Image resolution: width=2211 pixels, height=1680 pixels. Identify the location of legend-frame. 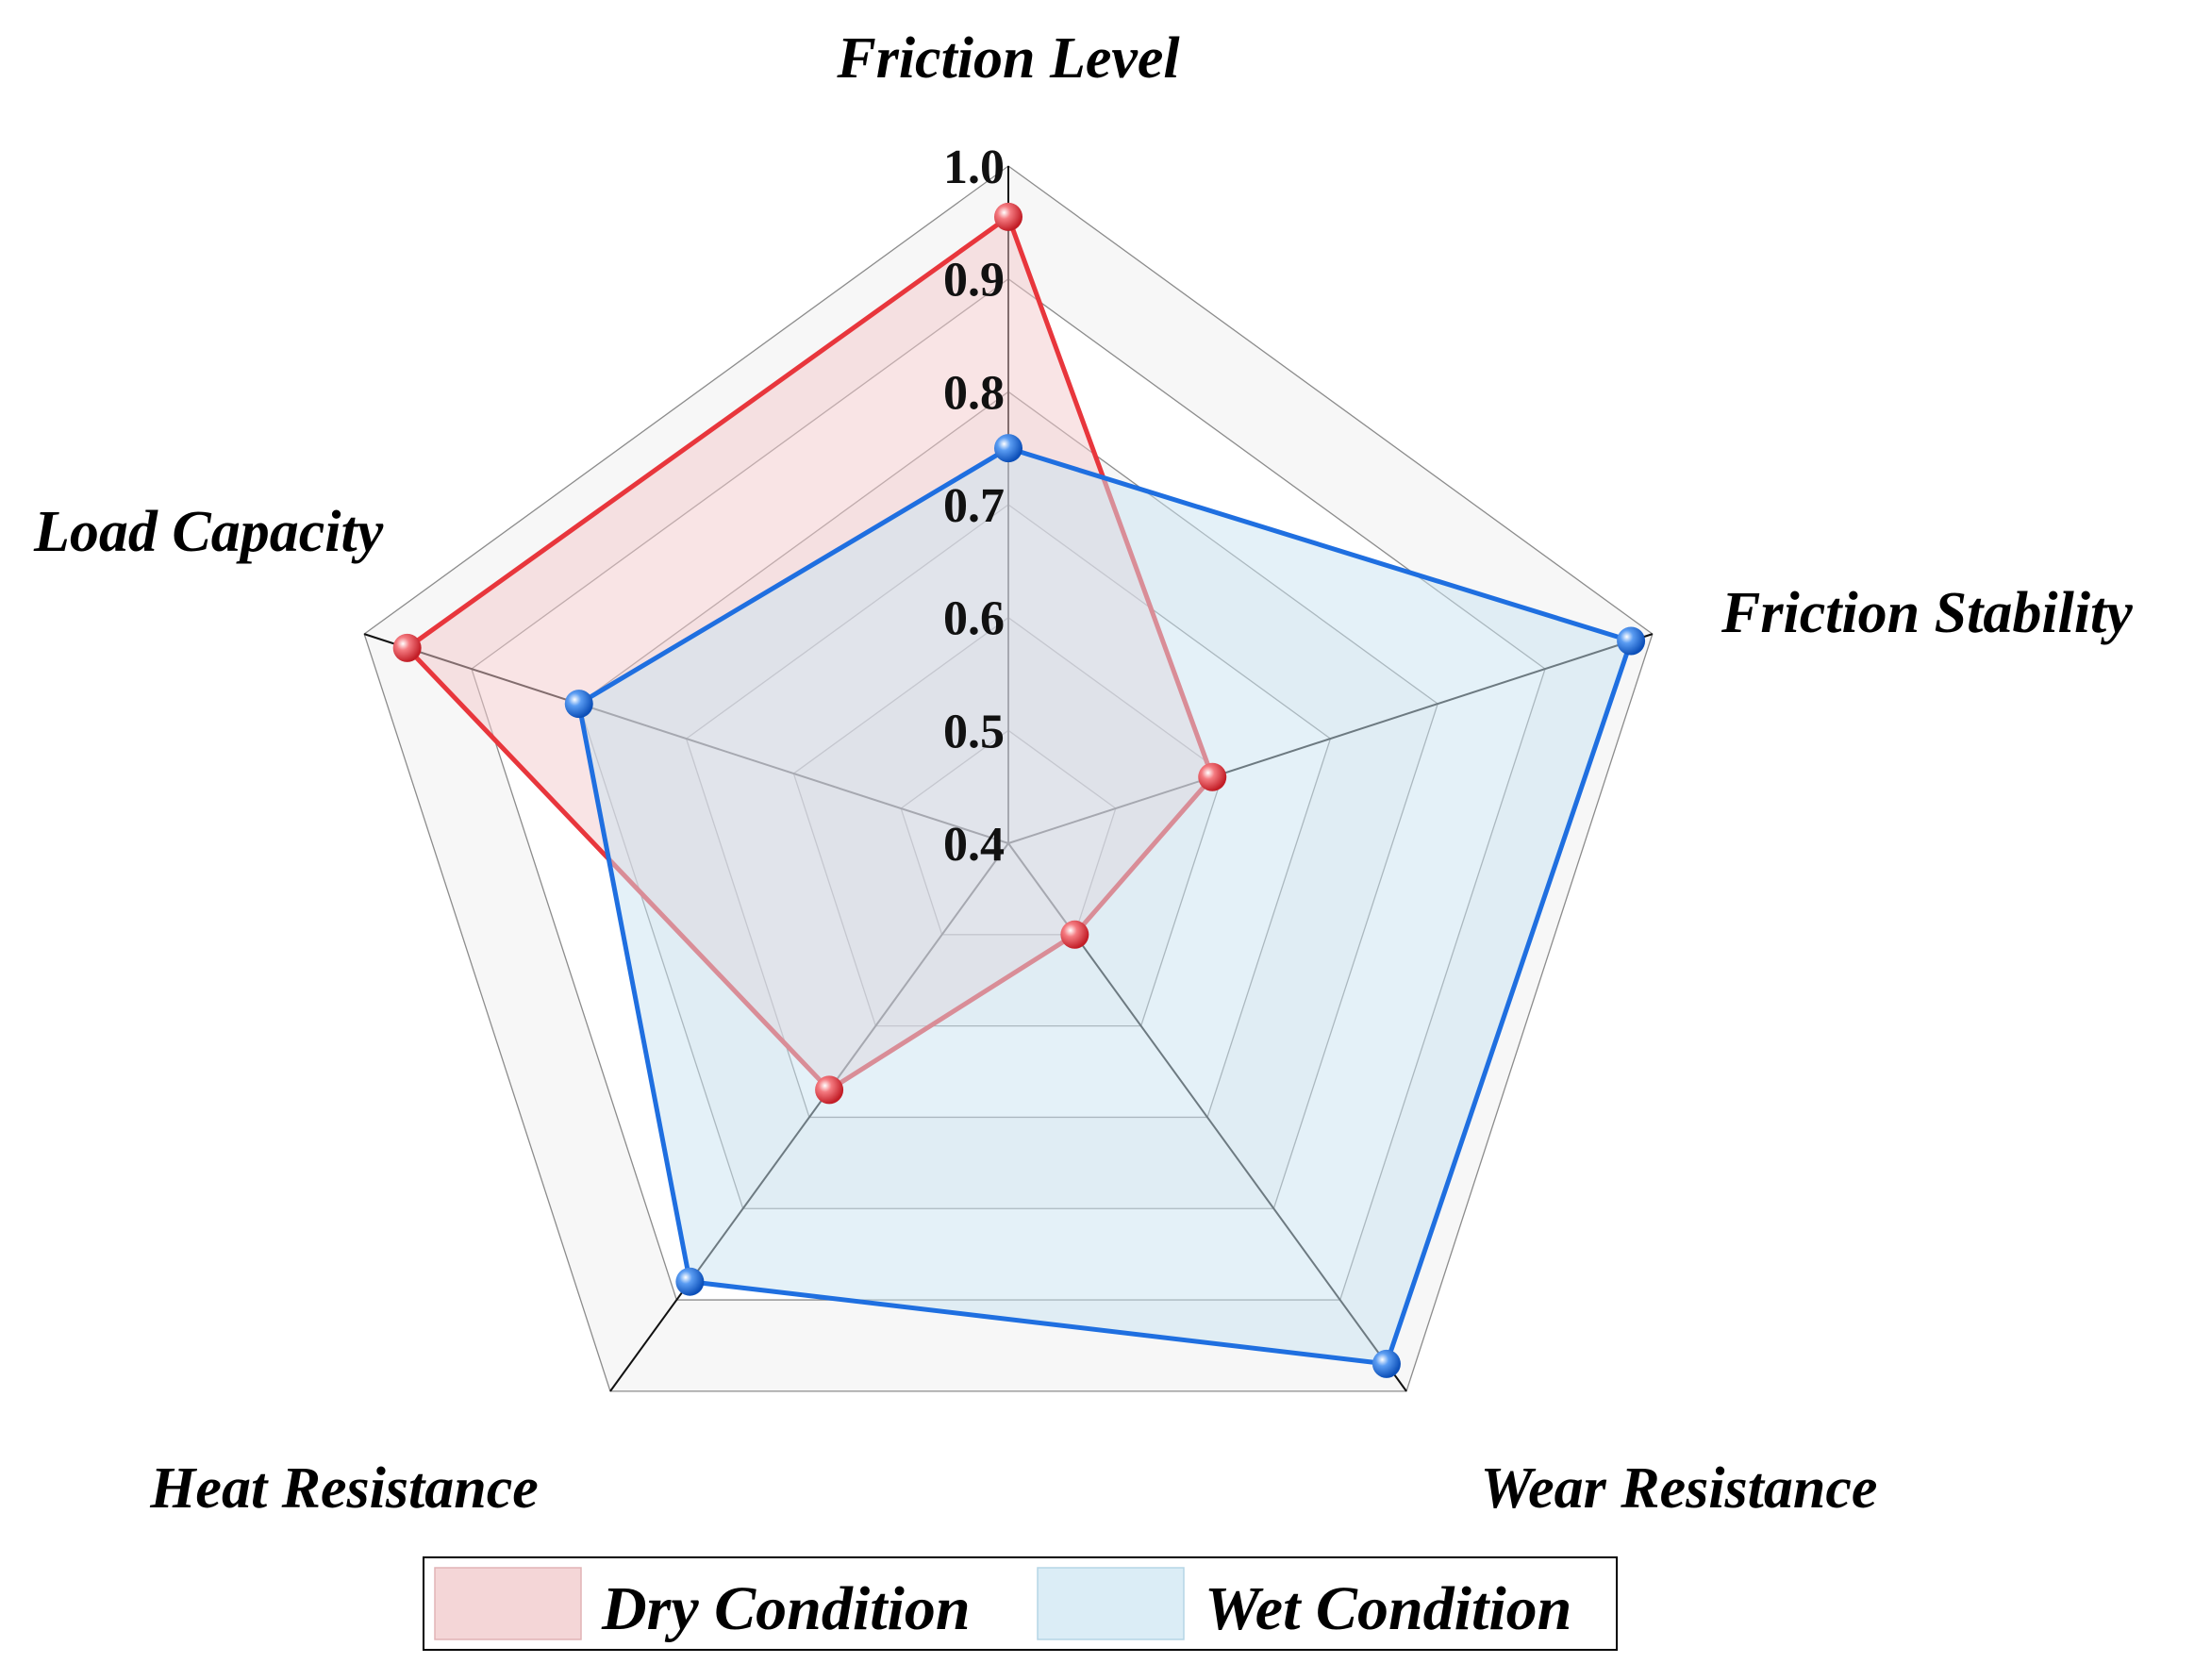
(1021, 1603).